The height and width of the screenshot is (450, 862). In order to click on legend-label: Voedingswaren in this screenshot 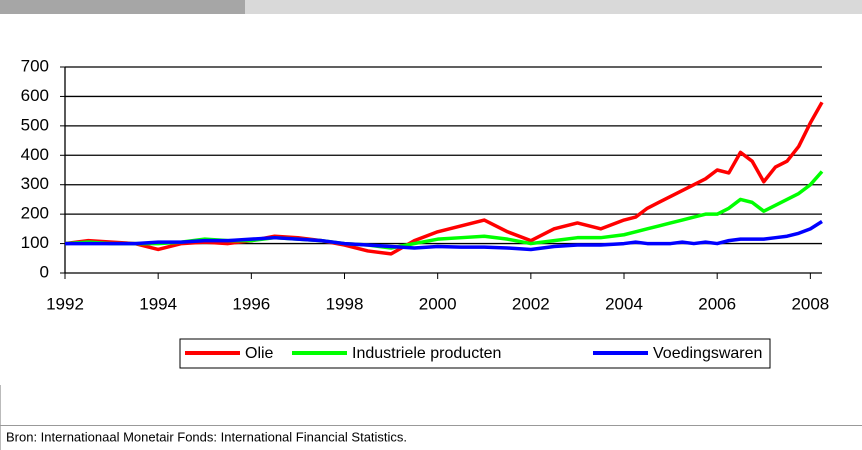, I will do `click(707, 353)`.